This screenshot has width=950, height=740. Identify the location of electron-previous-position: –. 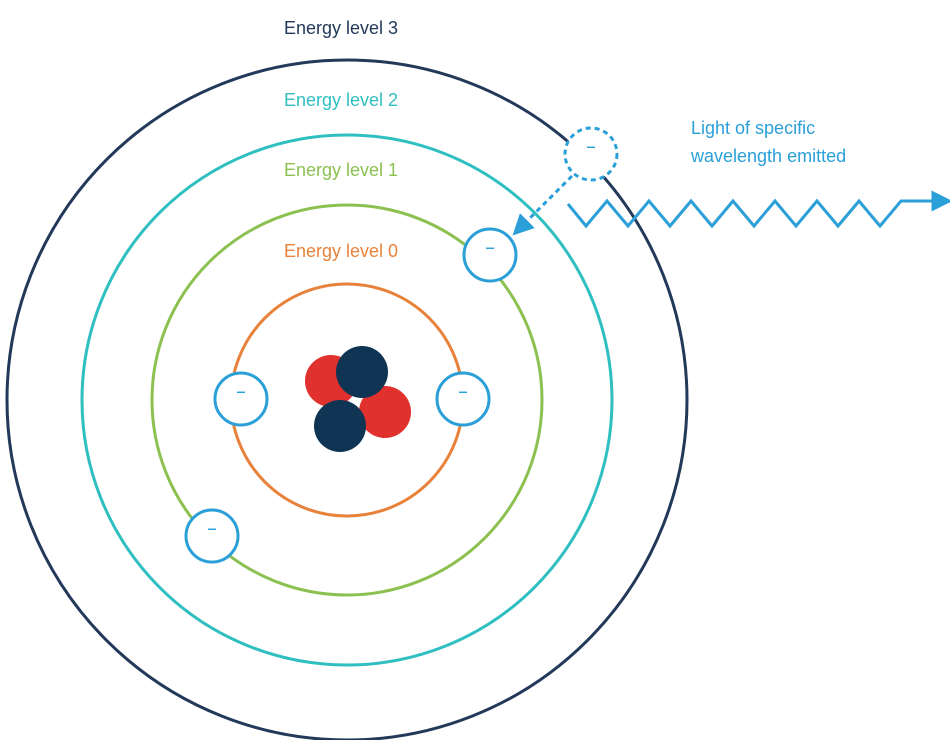
(591, 154).